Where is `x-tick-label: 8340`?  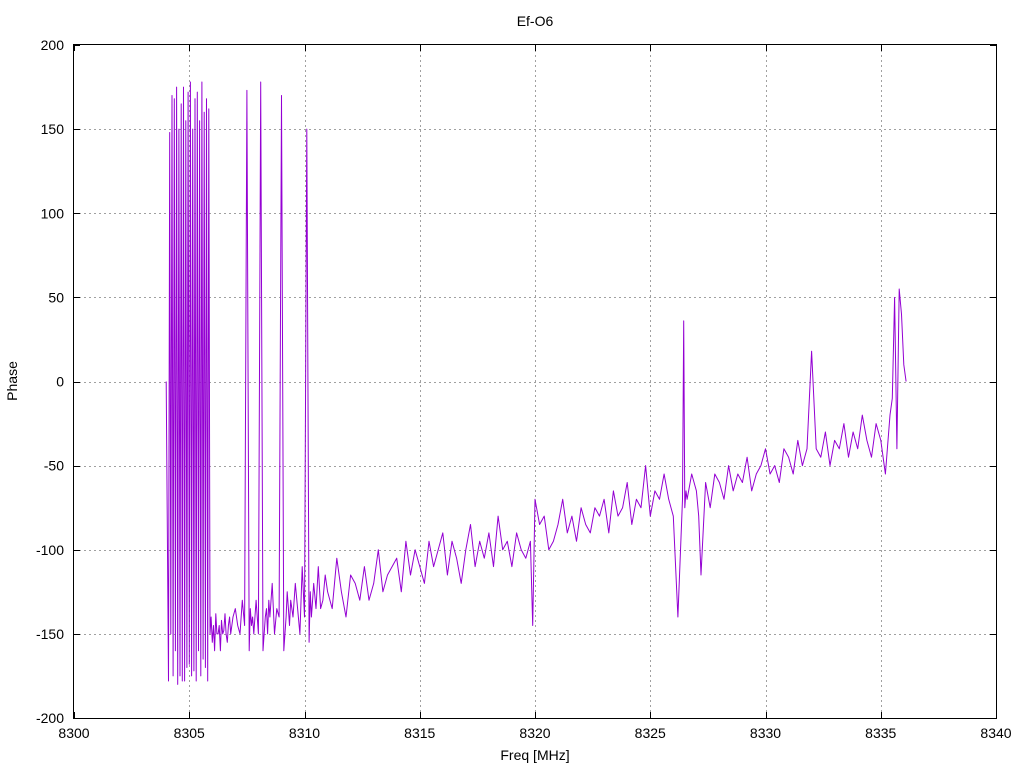
x-tick-label: 8340 is located at coordinates (995, 733).